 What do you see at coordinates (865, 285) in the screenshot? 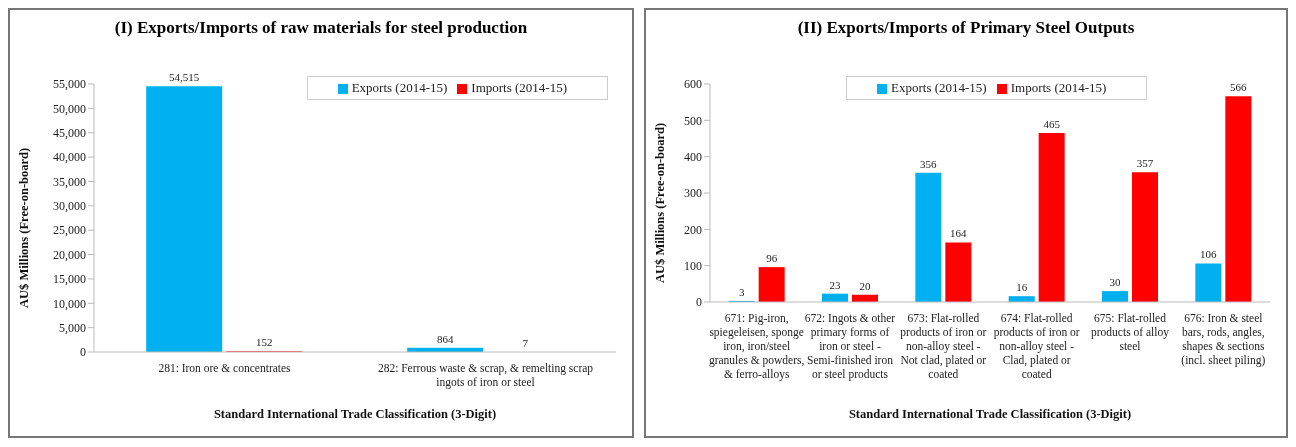
I see `data-label: 20` at bounding box center [865, 285].